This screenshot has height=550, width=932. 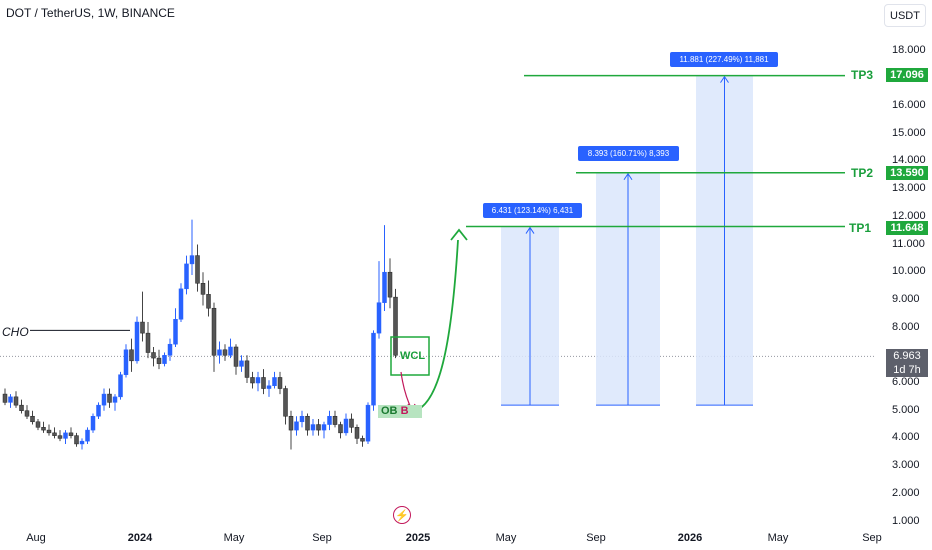 What do you see at coordinates (402, 515) in the screenshot?
I see `flash-icon: ⚡` at bounding box center [402, 515].